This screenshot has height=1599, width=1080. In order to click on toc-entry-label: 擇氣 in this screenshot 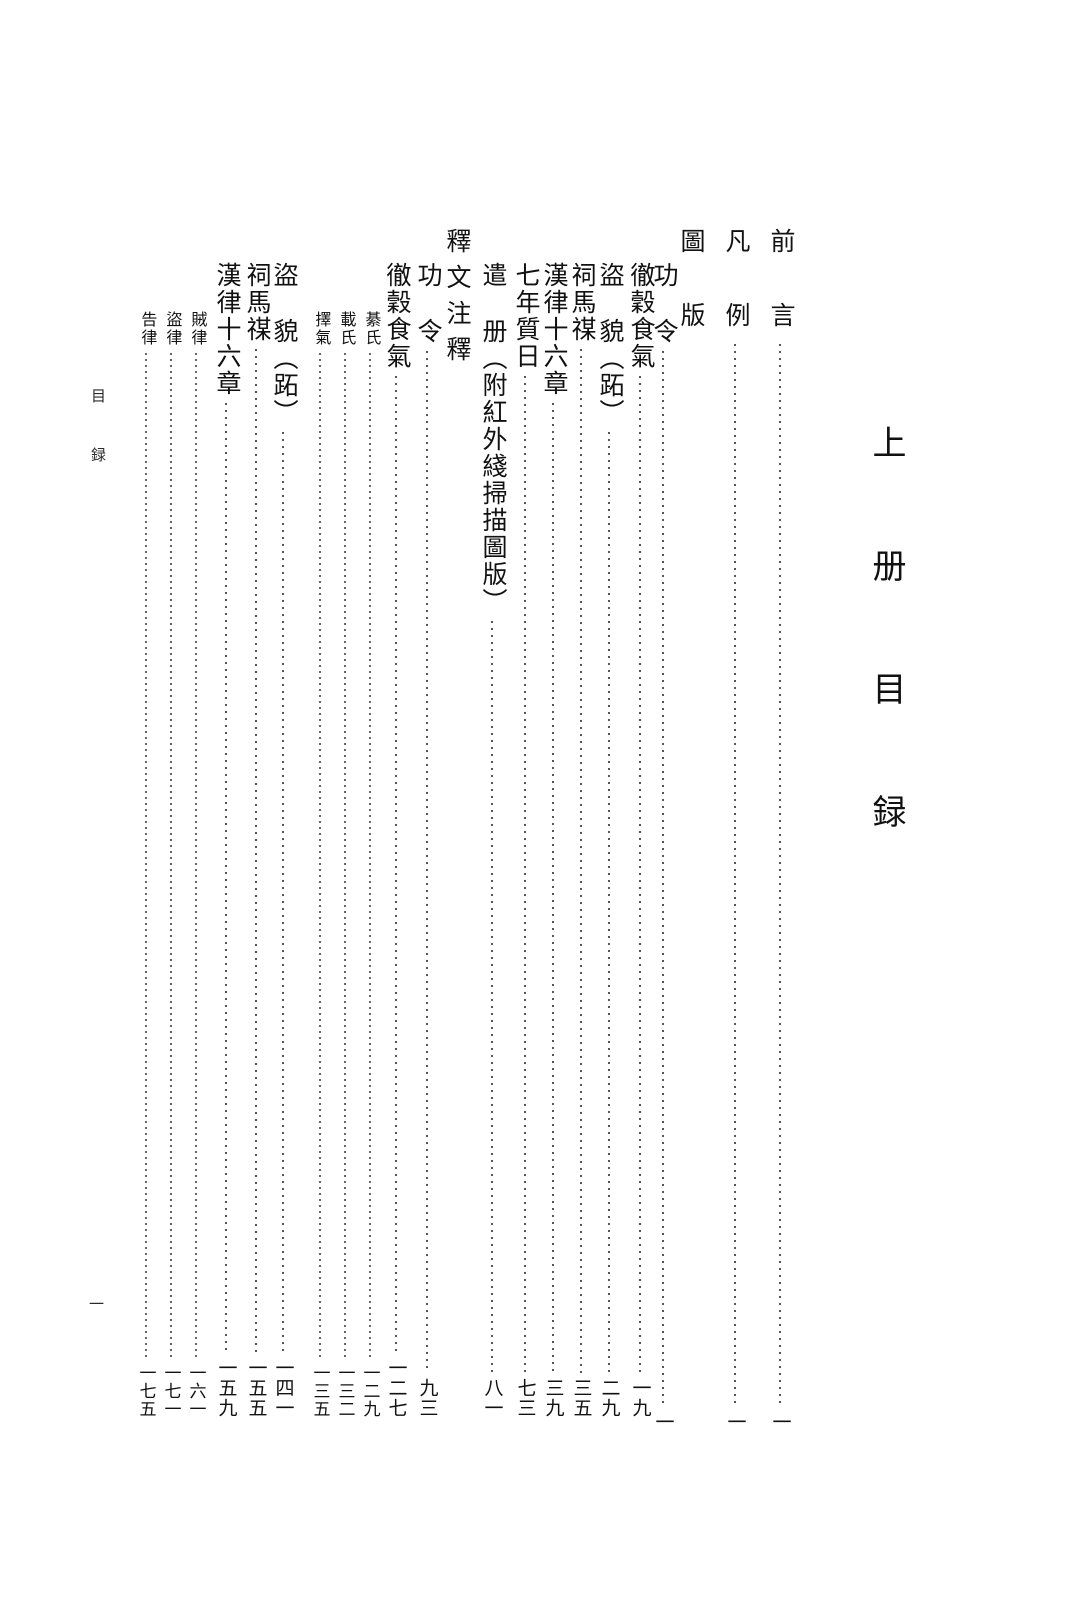, I will do `click(321, 329)`.